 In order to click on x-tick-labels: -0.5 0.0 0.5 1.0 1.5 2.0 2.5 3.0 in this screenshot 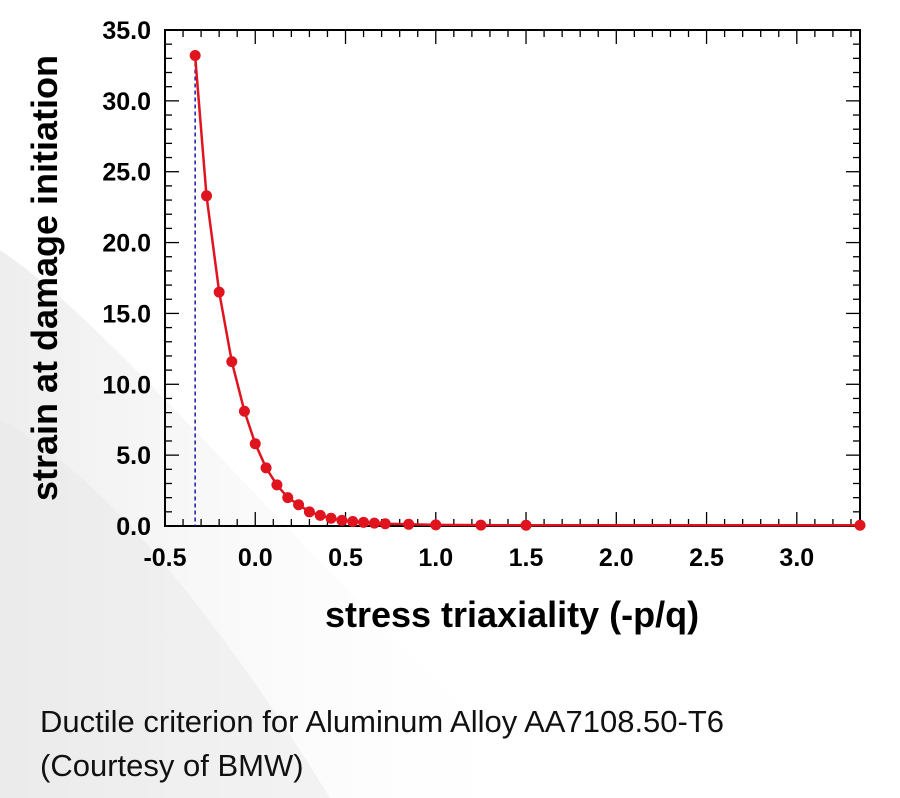, I will do `click(478, 558)`.